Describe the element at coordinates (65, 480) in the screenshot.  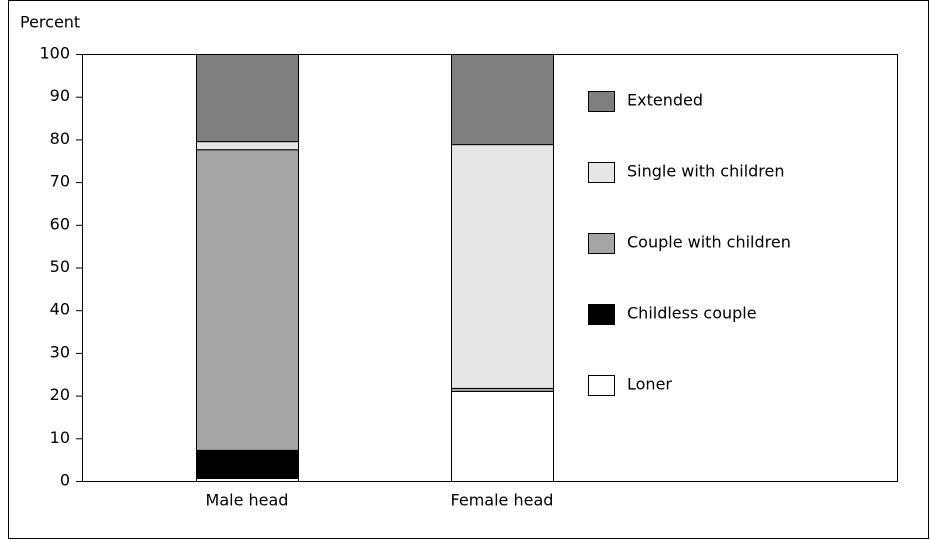
I see `y-tick-label: 0` at that location.